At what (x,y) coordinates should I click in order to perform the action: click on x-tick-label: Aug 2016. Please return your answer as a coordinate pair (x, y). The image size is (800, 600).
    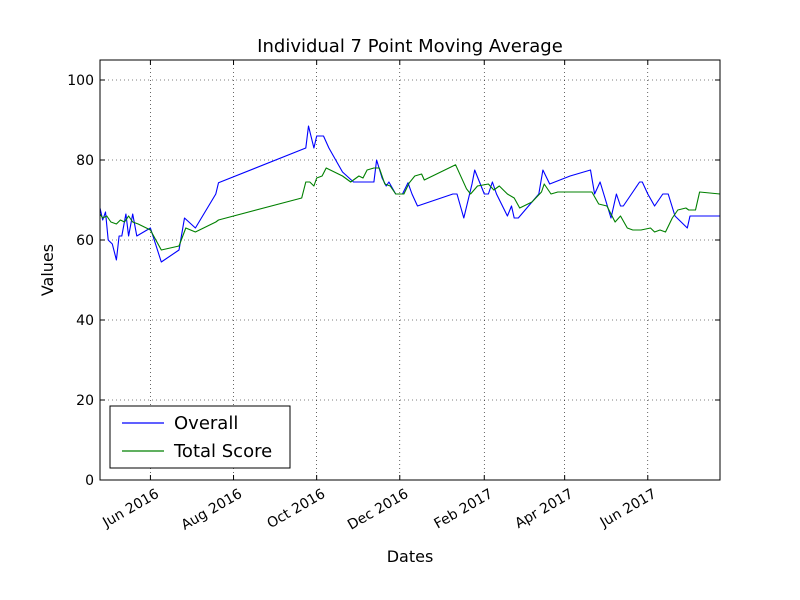
    Looking at the image, I should click on (212, 510).